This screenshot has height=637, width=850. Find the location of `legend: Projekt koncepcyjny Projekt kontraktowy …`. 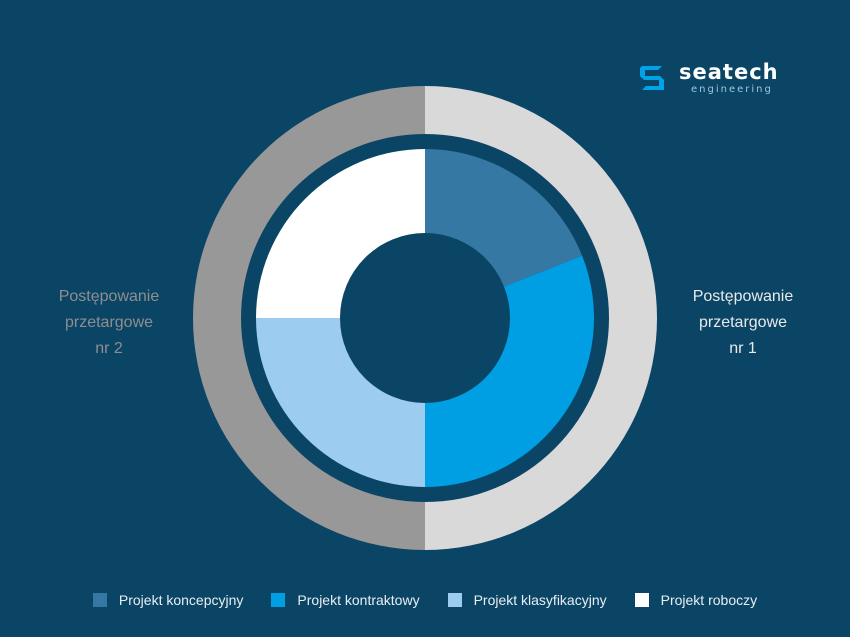

legend: Projekt koncepcyjny Projekt kontraktowy … is located at coordinates (425, 600).